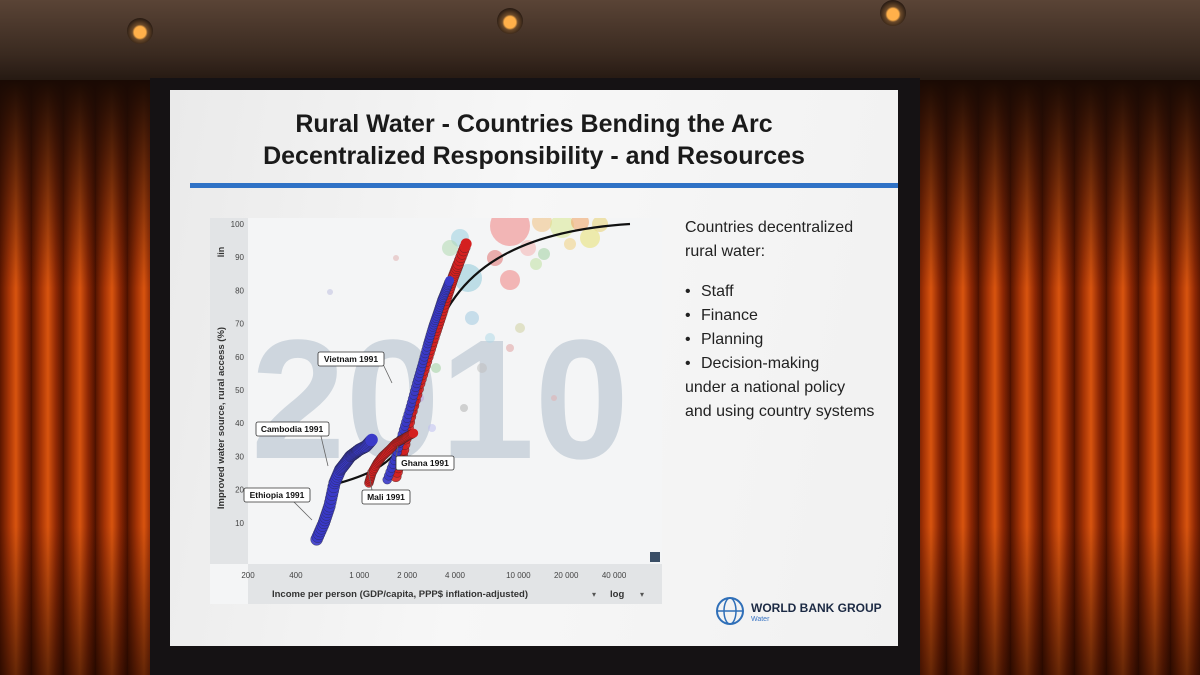 This screenshot has height=675, width=1200. Describe the element at coordinates (239, 423) in the screenshot. I see `y-tick-label: 40` at that location.